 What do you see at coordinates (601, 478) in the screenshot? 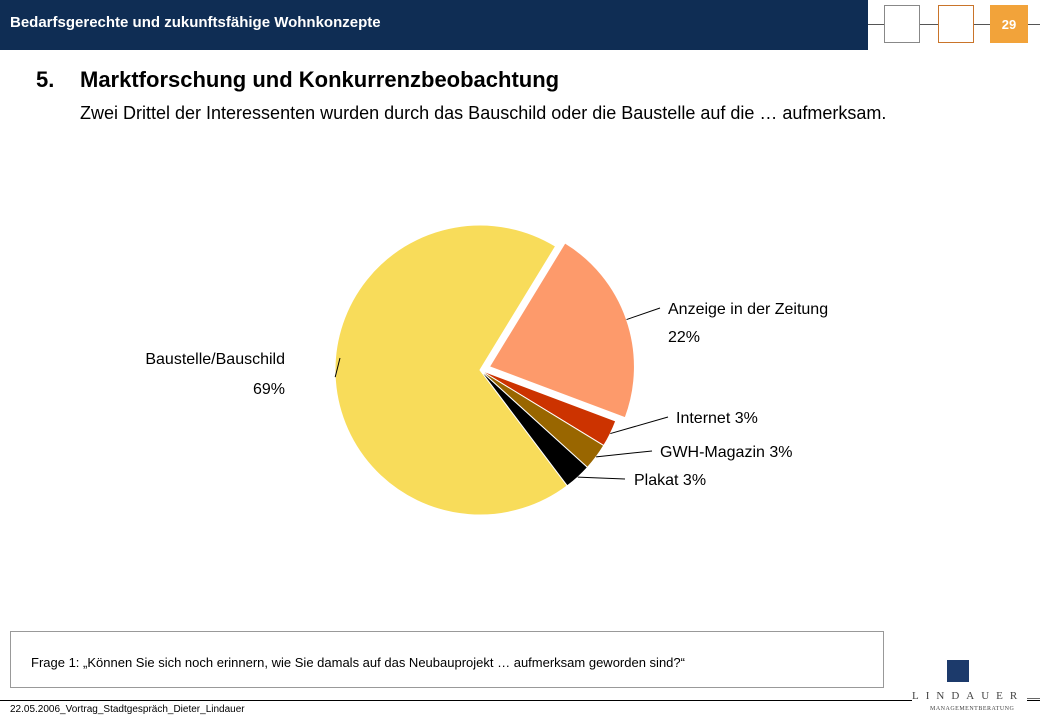
I see `leader-line-plakat` at bounding box center [601, 478].